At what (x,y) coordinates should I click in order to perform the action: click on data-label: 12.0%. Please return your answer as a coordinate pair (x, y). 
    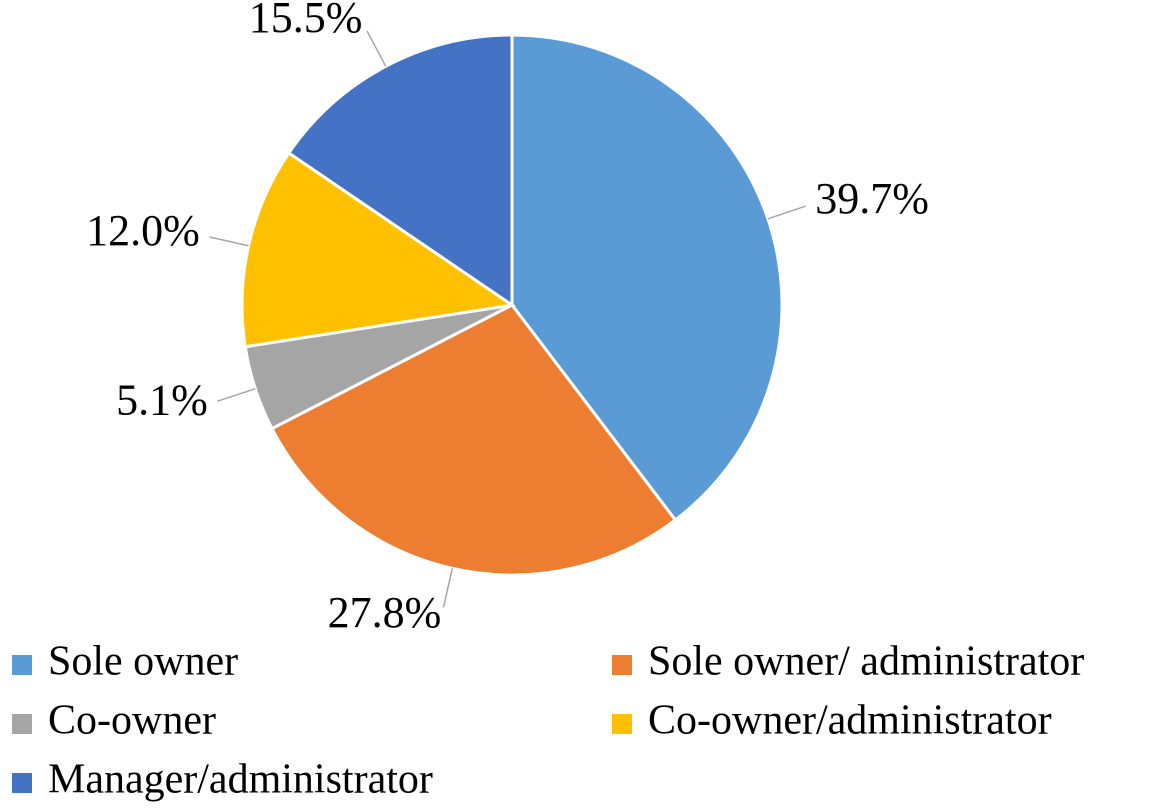
    Looking at the image, I should click on (143, 230).